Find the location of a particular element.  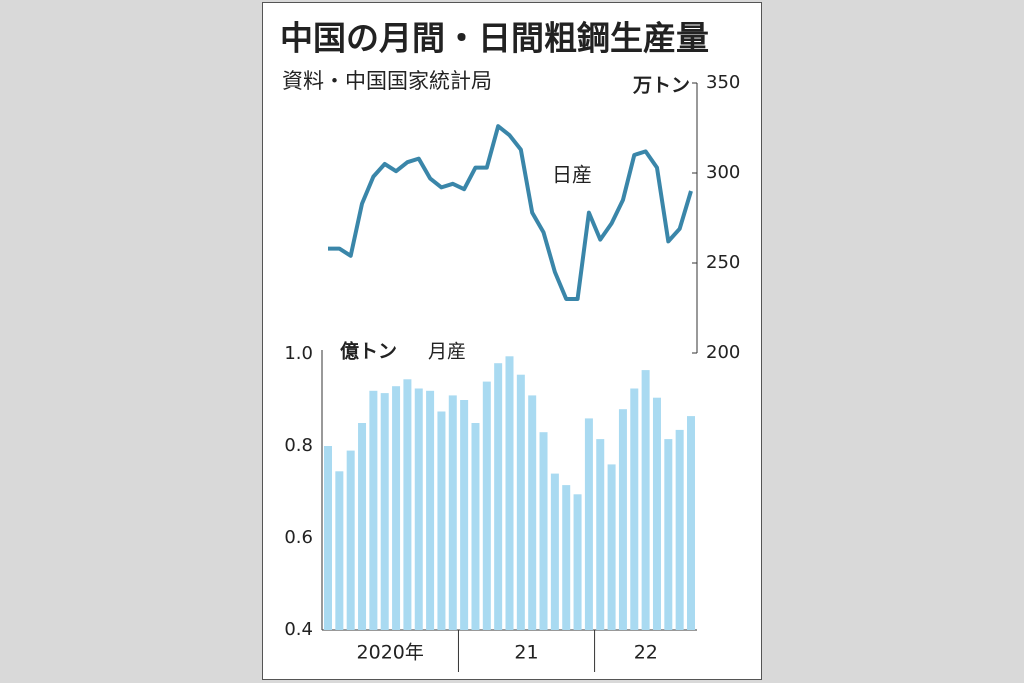

y-tick-label: 0.6 is located at coordinates (298, 537).